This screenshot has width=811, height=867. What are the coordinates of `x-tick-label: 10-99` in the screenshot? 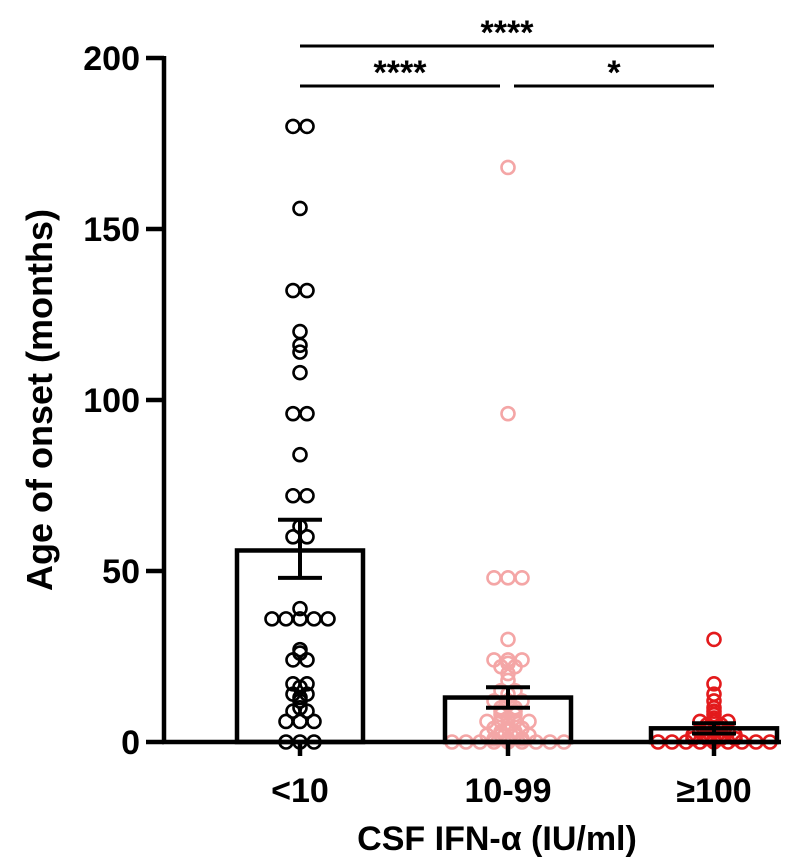 It's located at (508, 791).